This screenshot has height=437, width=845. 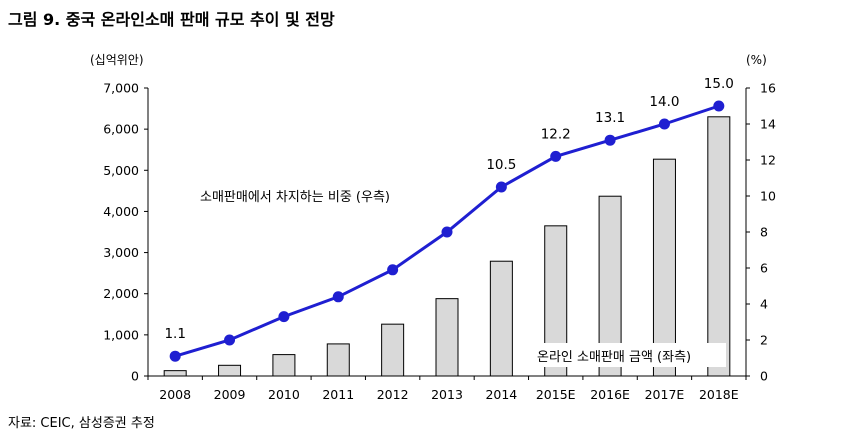 What do you see at coordinates (121, 170) in the screenshot?
I see `left-tick-label: 5,000` at bounding box center [121, 170].